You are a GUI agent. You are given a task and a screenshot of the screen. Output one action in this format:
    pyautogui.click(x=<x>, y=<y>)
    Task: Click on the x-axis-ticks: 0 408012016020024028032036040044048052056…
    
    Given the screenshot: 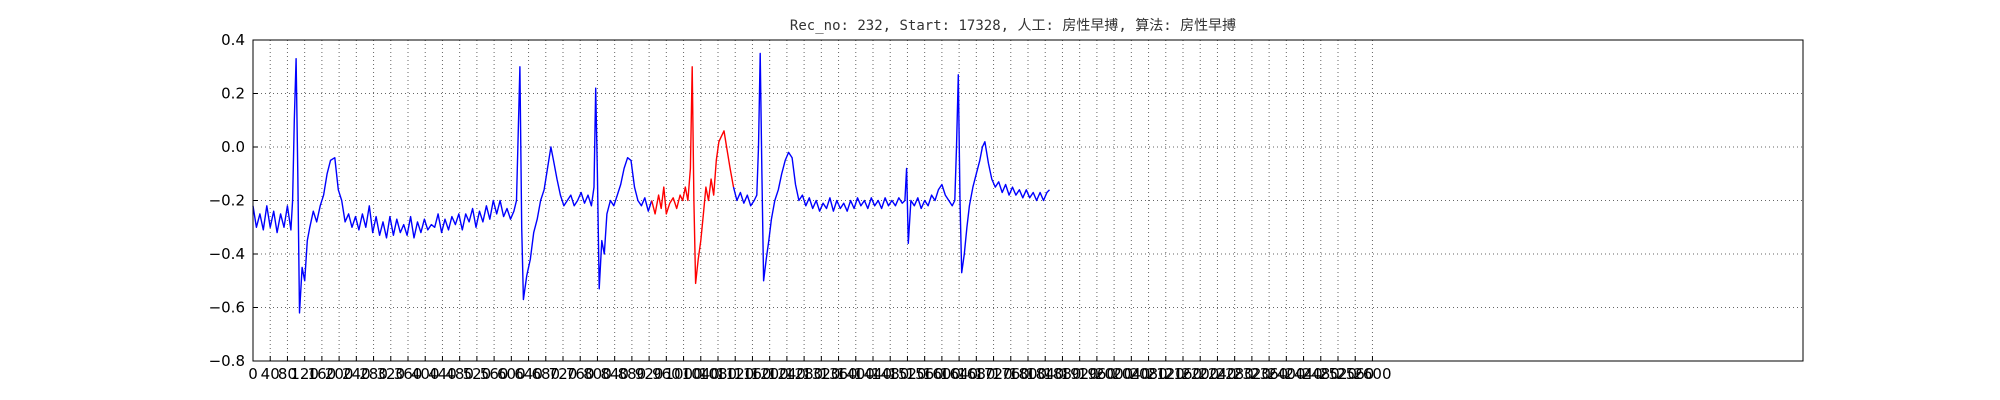 What is the action you would take?
    pyautogui.click(x=820, y=369)
    